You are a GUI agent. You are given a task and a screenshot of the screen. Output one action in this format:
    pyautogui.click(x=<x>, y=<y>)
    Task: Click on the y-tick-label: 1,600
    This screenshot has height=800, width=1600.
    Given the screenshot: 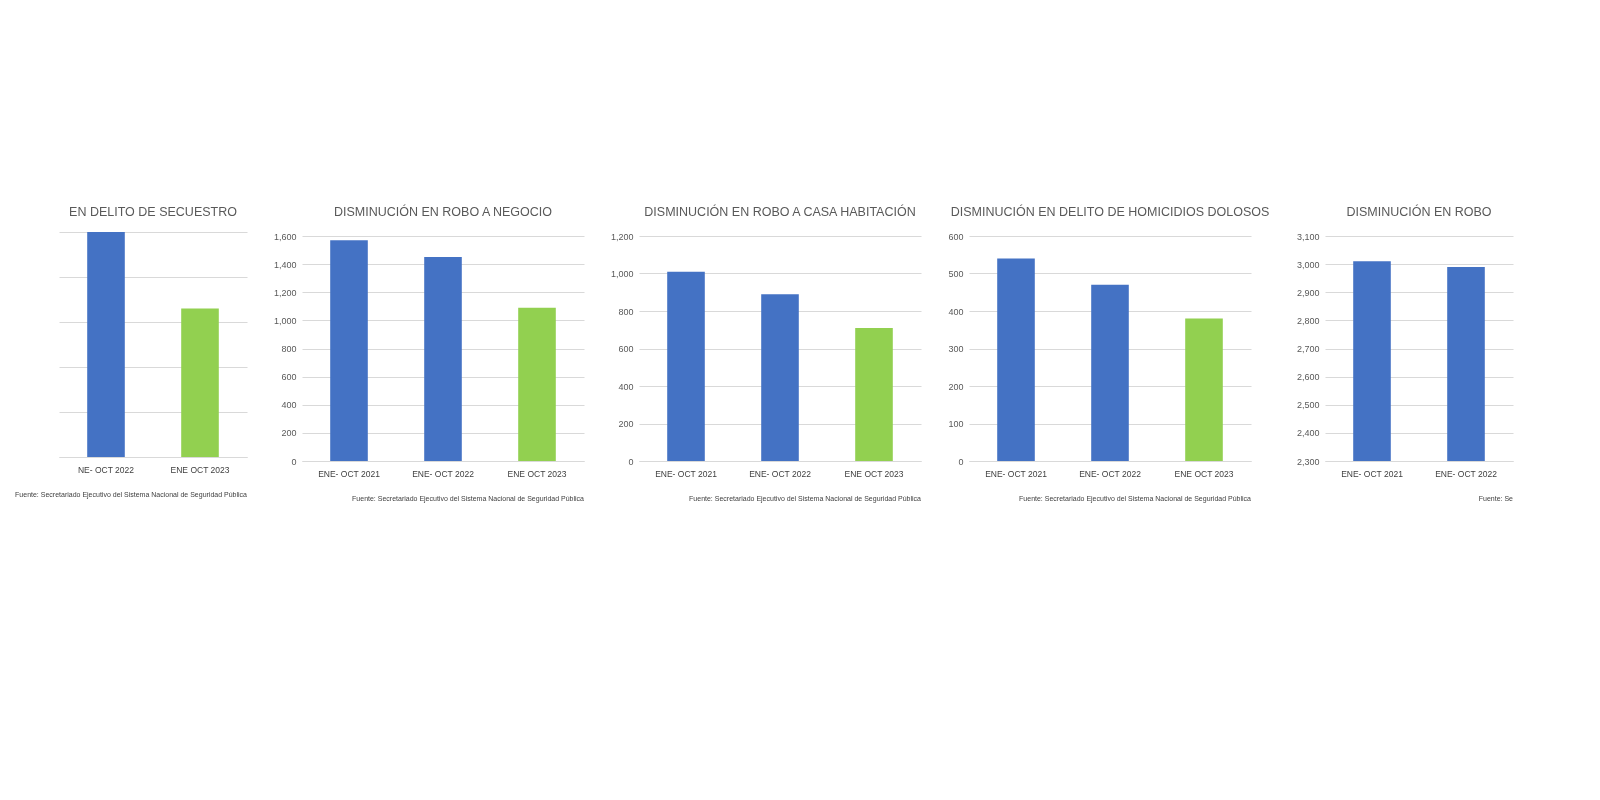 What is the action you would take?
    pyautogui.click(x=285, y=236)
    